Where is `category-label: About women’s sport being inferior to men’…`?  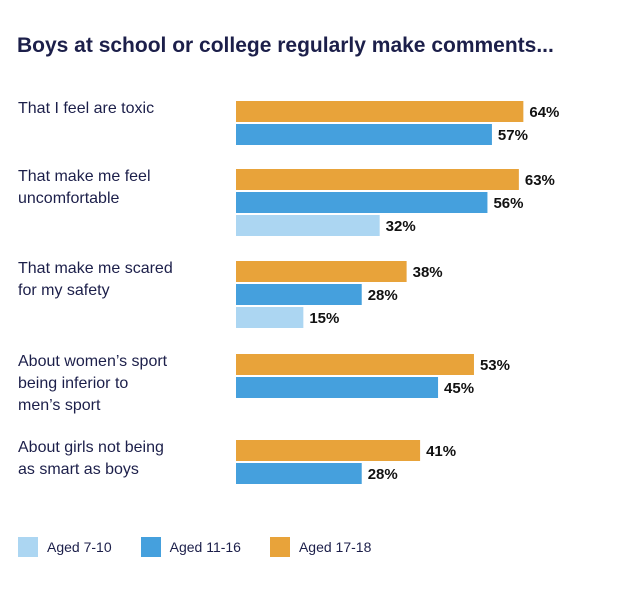
category-label: About women’s sport being inferior to men’… is located at coordinates (93, 383).